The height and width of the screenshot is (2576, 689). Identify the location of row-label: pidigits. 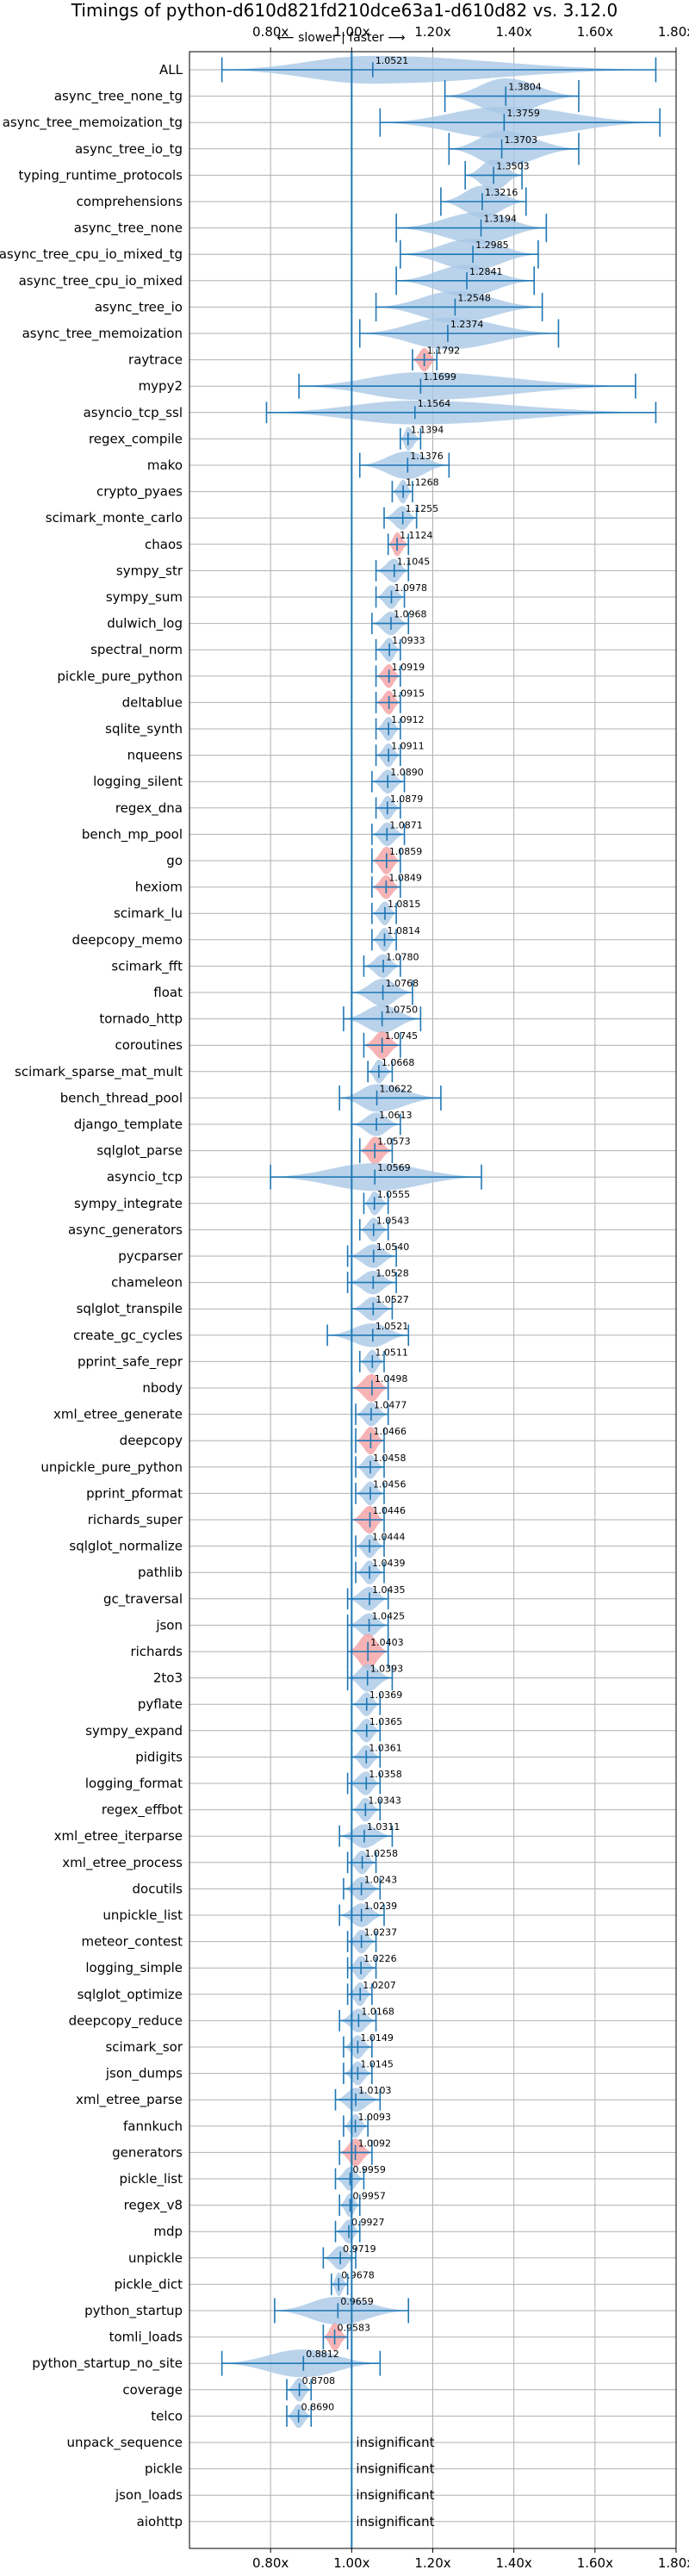
(159, 1757).